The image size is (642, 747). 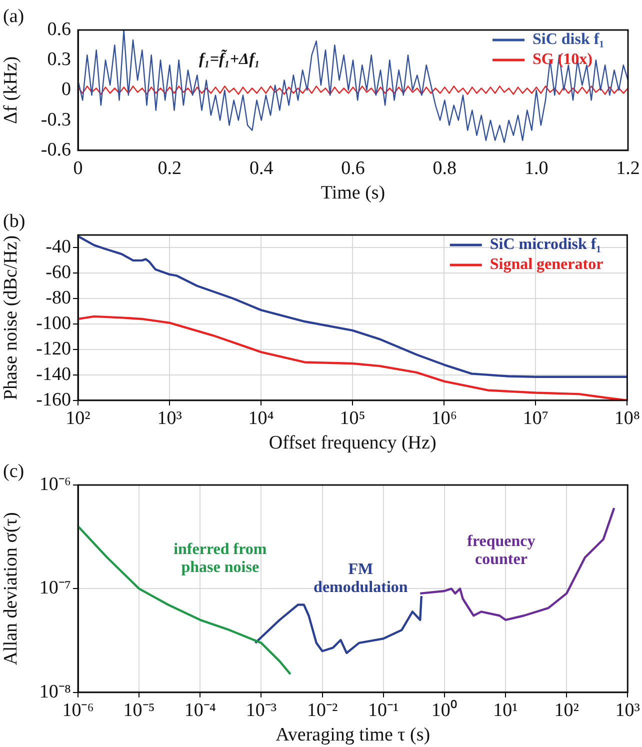 I want to click on y-tick-label: -40, so click(x=58, y=247).